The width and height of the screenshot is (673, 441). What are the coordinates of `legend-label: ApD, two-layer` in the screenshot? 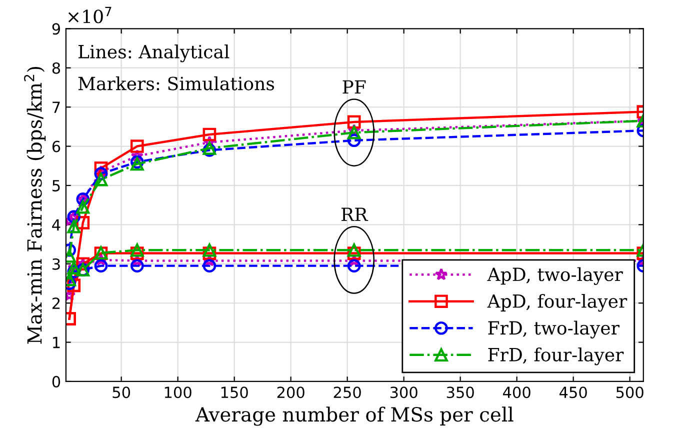 It's located at (555, 276).